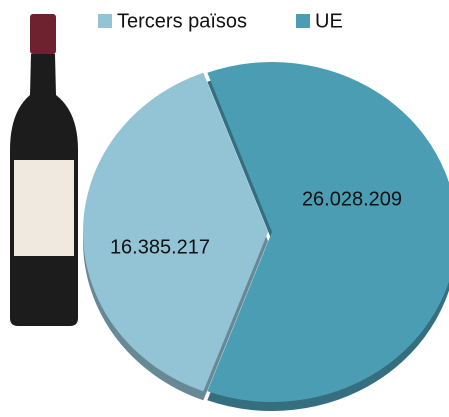  What do you see at coordinates (182, 21) in the screenshot?
I see `legend-label: Tercers països` at bounding box center [182, 21].